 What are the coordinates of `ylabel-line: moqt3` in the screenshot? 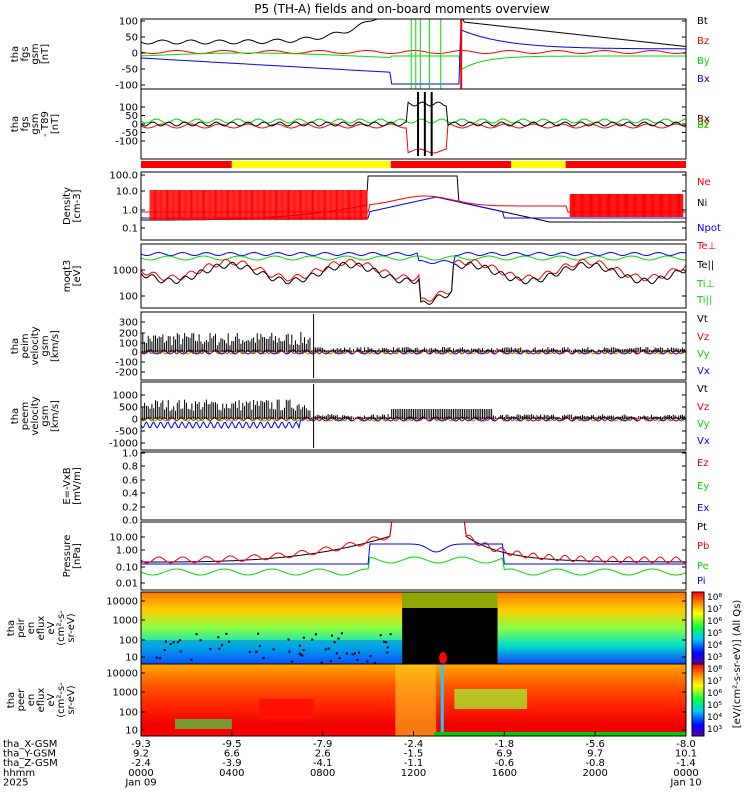 It's located at (67, 276).